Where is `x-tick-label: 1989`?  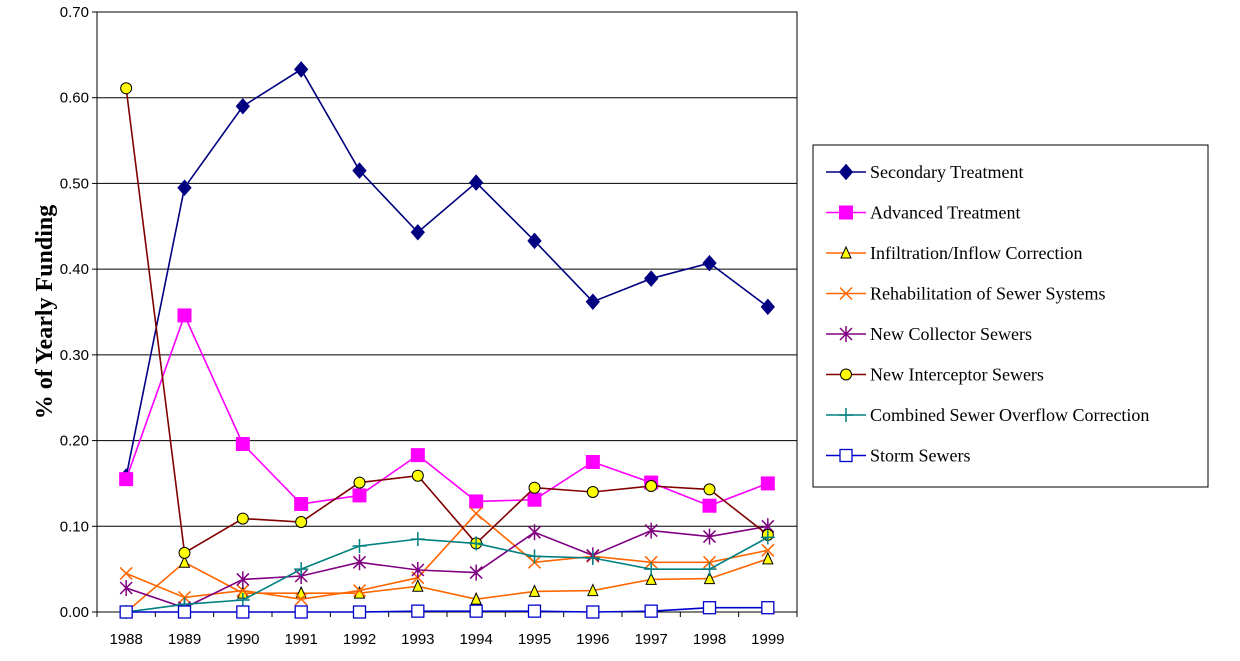 x-tick-label: 1989 is located at coordinates (184, 639).